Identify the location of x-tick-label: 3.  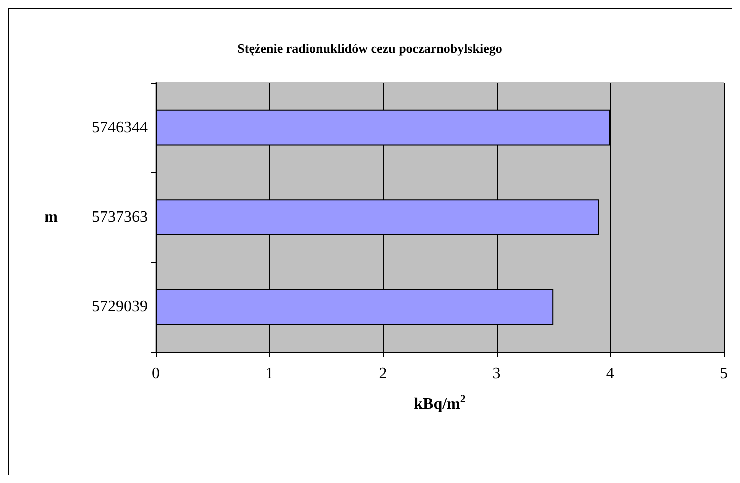
(496, 374).